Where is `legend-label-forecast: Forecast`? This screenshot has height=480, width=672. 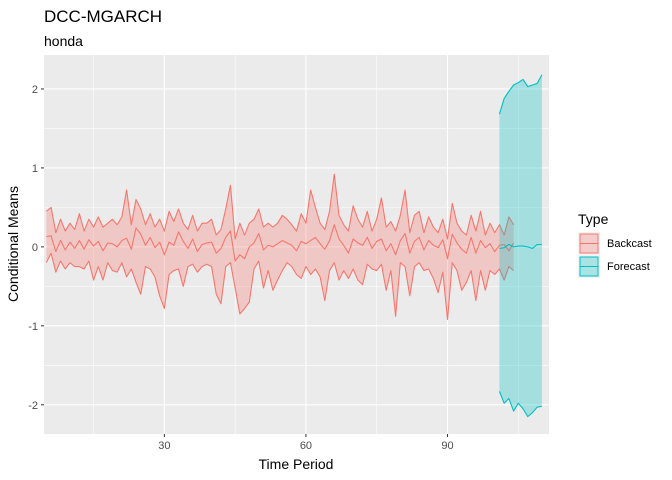
legend-label-forecast: Forecast is located at coordinates (628, 267).